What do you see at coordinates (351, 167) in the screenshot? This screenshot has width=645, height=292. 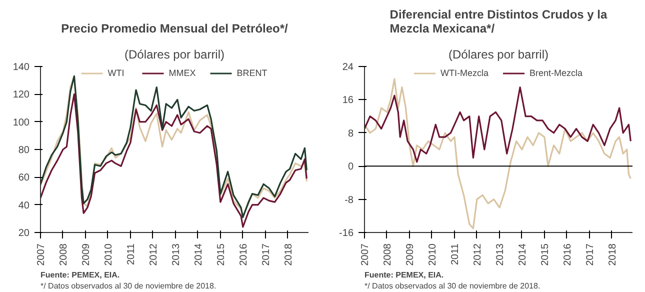 I see `y-tick-label: 0` at bounding box center [351, 167].